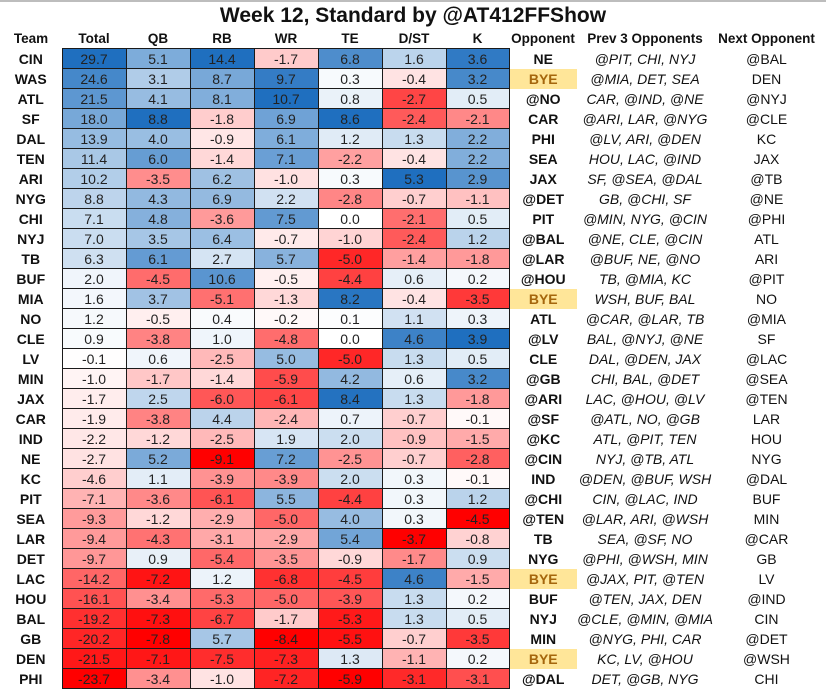 The height and width of the screenshot is (689, 826). What do you see at coordinates (222, 678) in the screenshot?
I see `heat-cell-rb: -1.0` at bounding box center [222, 678].